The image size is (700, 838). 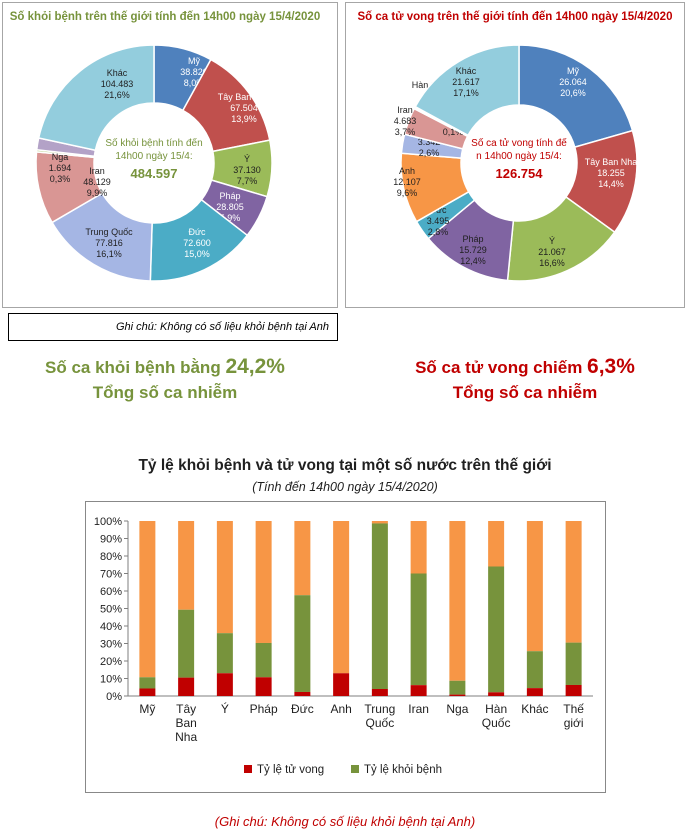 What do you see at coordinates (457, 709) in the screenshot?
I see `x-tick-label: Nga` at bounding box center [457, 709].